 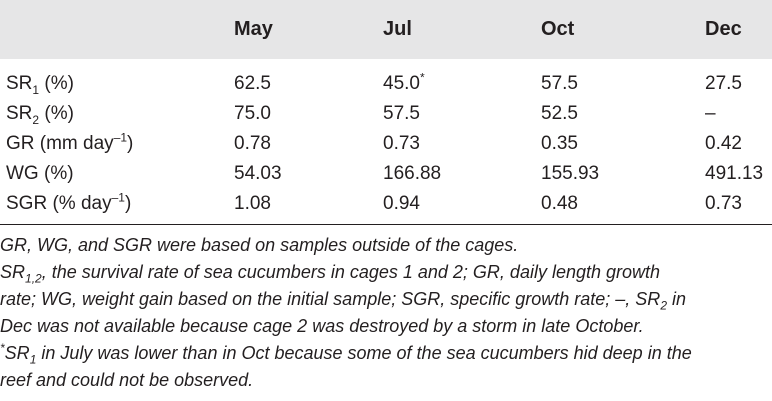 I want to click on cell-dec: 0.73, so click(x=723, y=203).